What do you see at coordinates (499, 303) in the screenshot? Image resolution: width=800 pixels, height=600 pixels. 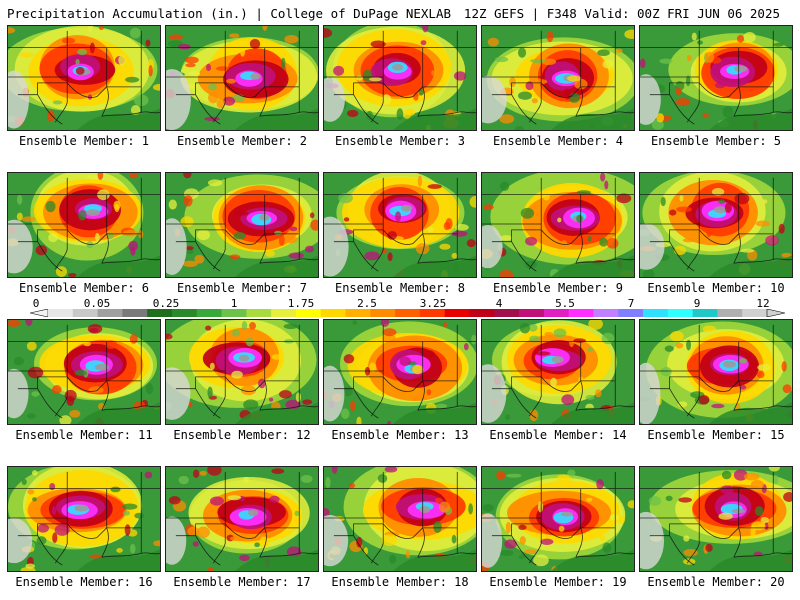 I see `colorbar-tick-label: 4` at bounding box center [499, 303].